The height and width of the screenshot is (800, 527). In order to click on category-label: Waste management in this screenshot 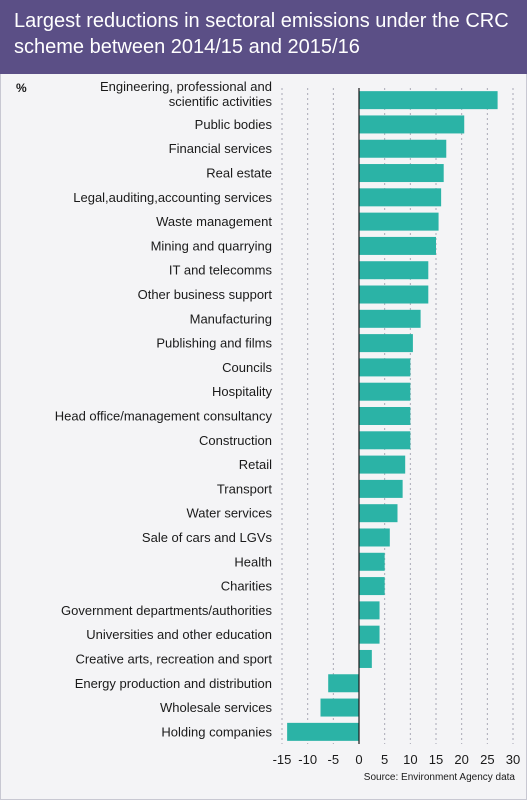, I will do `click(214, 221)`.